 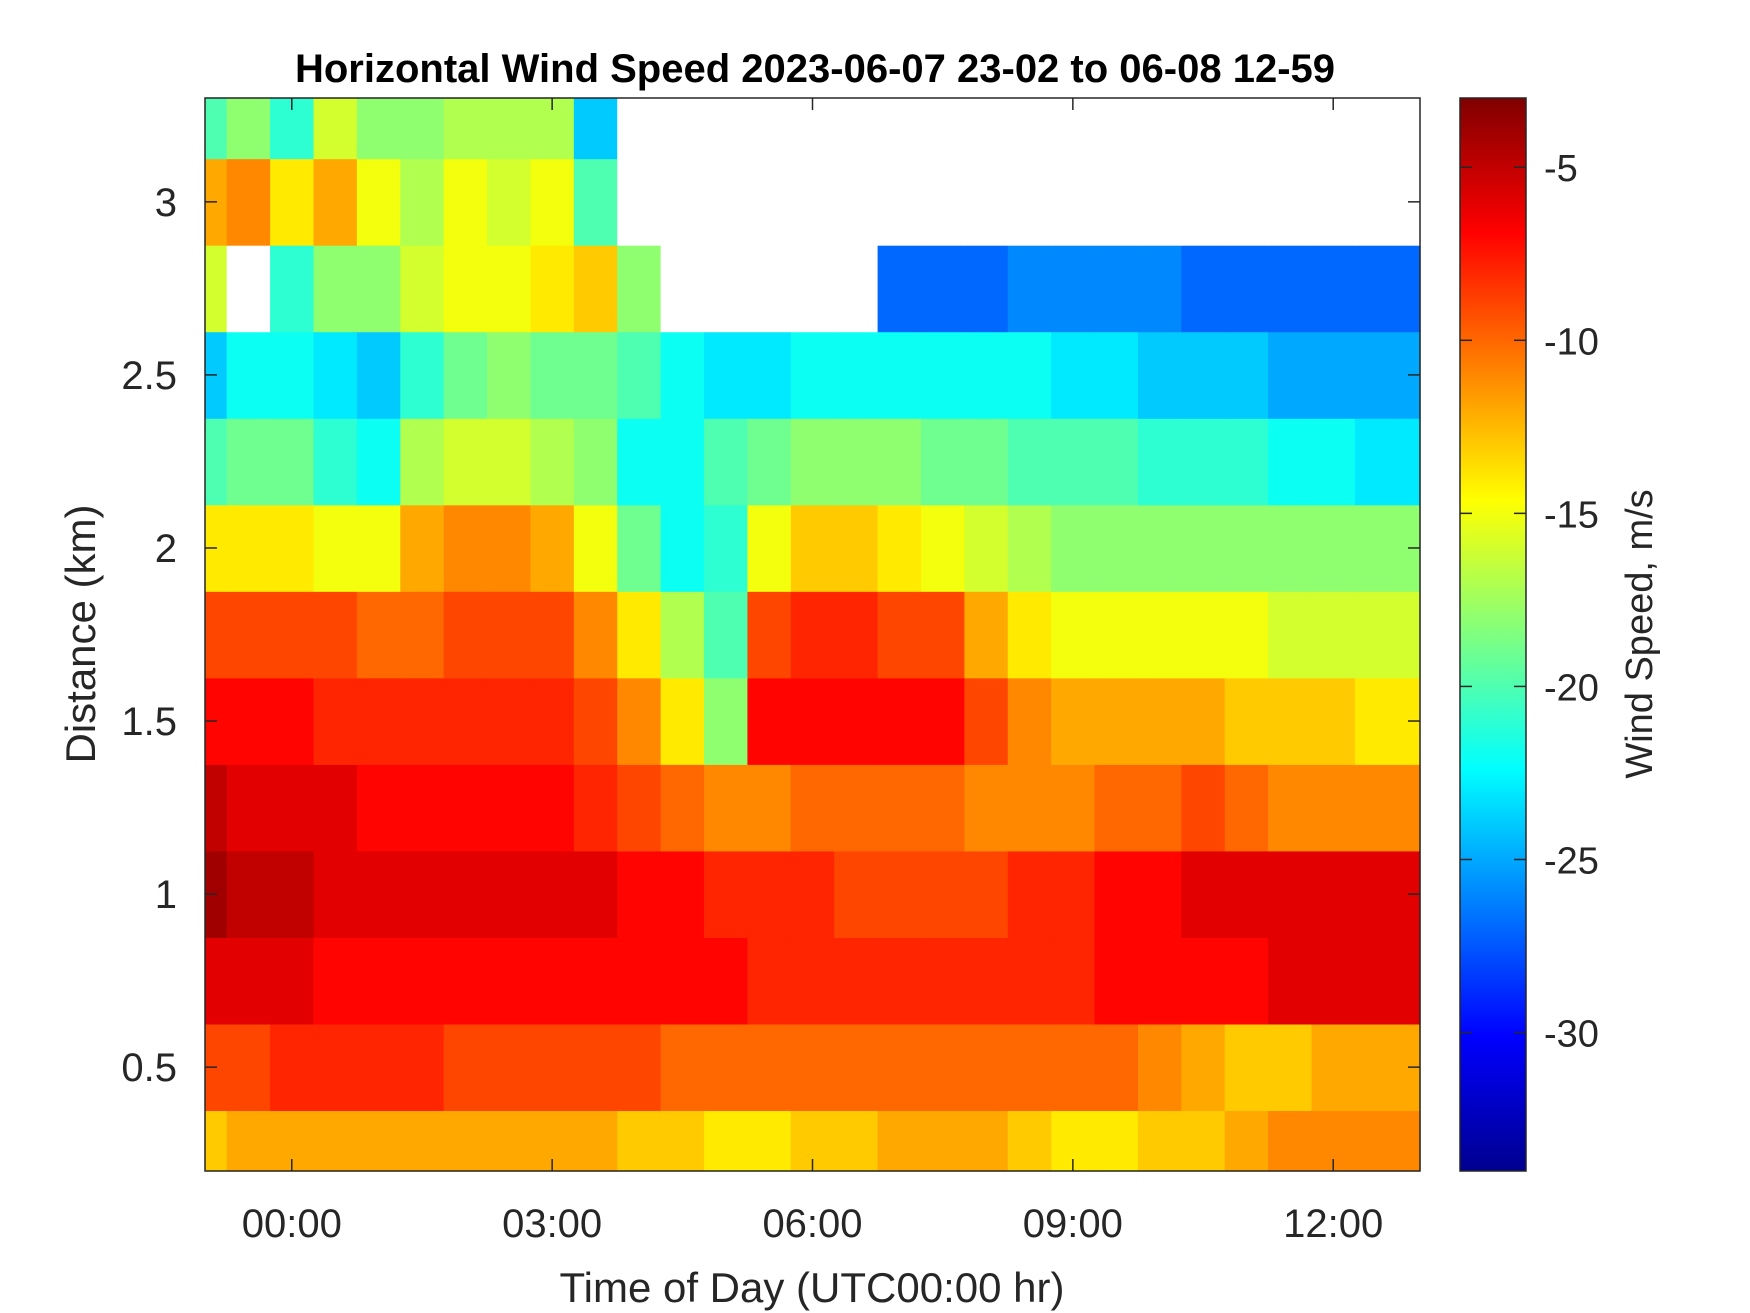 What do you see at coordinates (166, 549) in the screenshot?
I see `y-tick-label: 2` at bounding box center [166, 549].